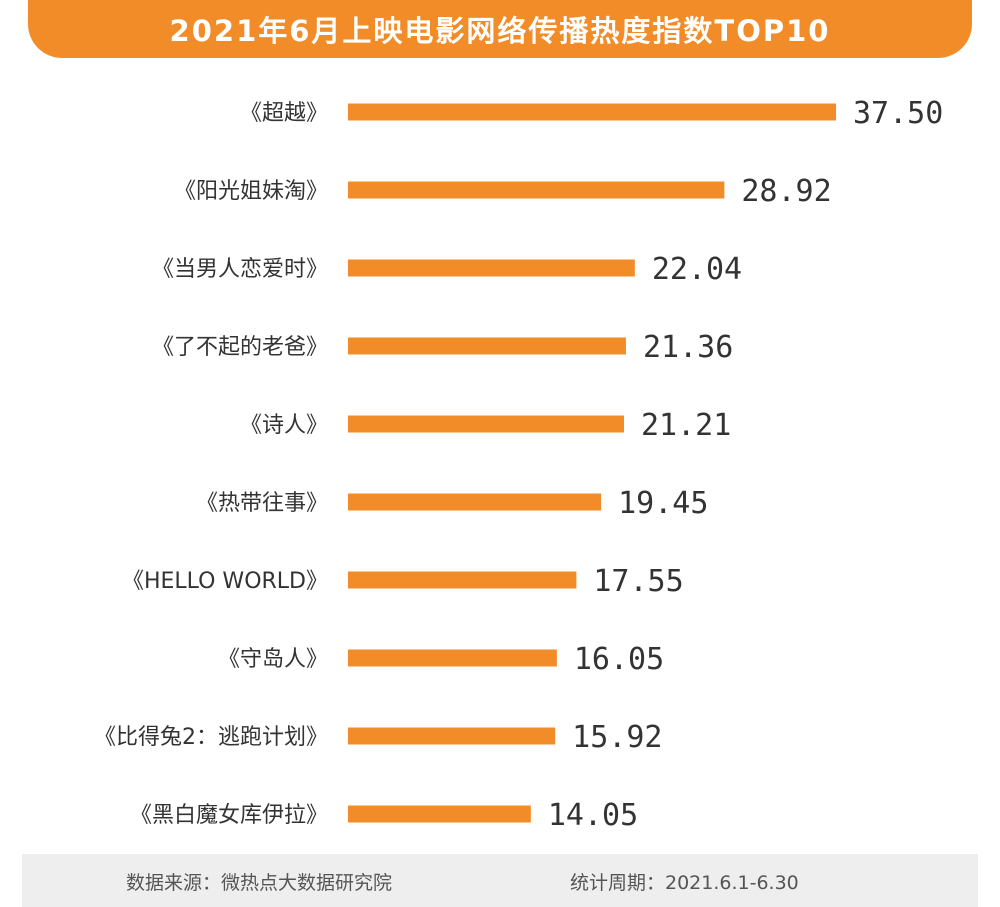  Describe the element at coordinates (259, 883) in the screenshot. I see `data-source-text: 数据来源：微热点大数据研究院` at that location.